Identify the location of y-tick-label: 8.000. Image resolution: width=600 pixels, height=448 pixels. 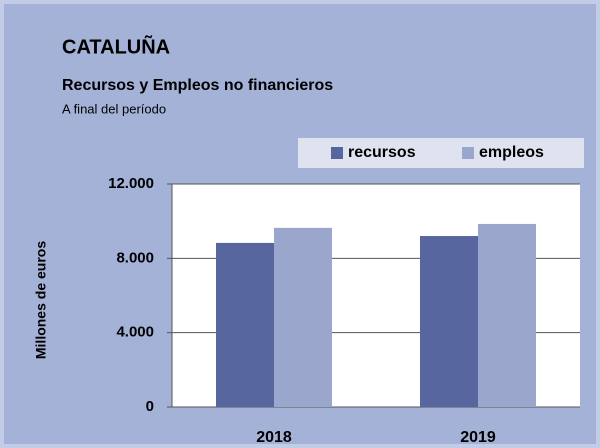
(135, 257).